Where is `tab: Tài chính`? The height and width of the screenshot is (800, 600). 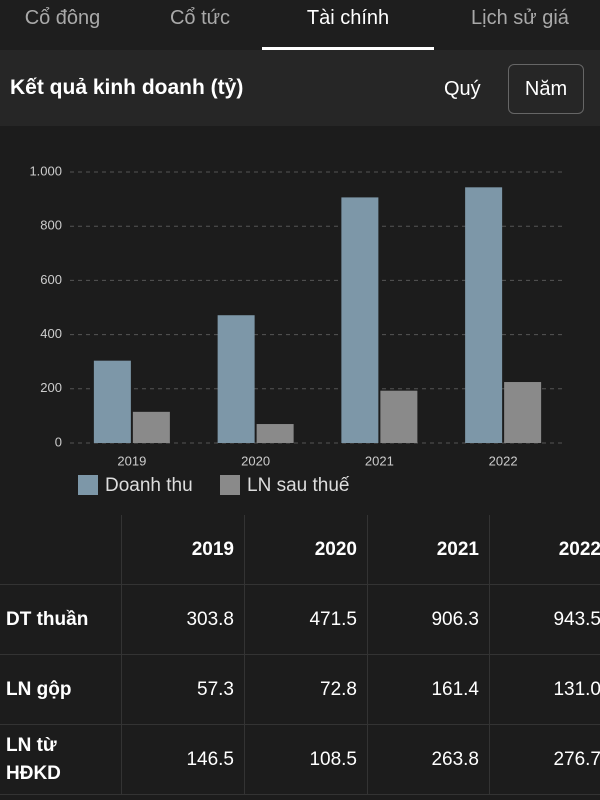
tab: Tài chính is located at coordinates (348, 25).